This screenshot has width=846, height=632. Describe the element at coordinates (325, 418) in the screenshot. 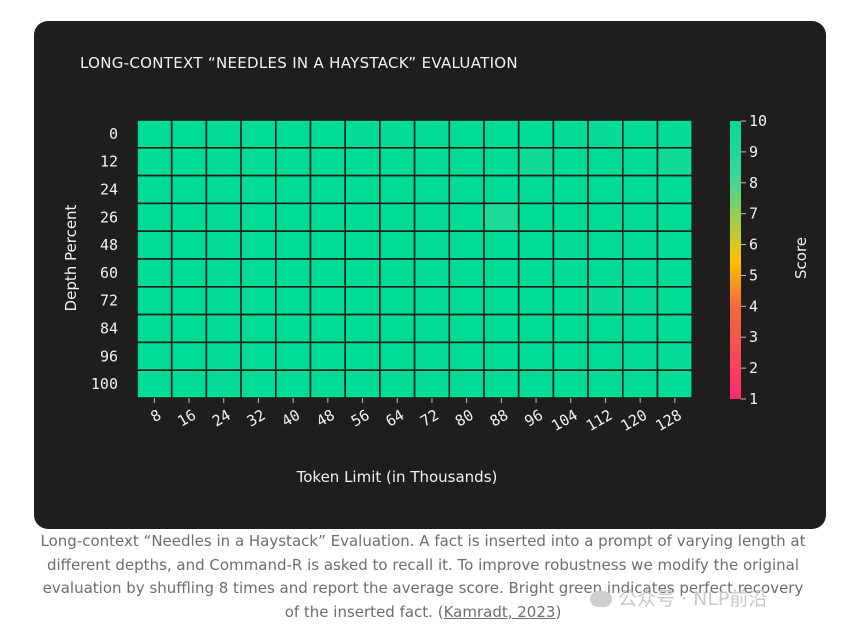

I see `x-tick-label: 48` at that location.